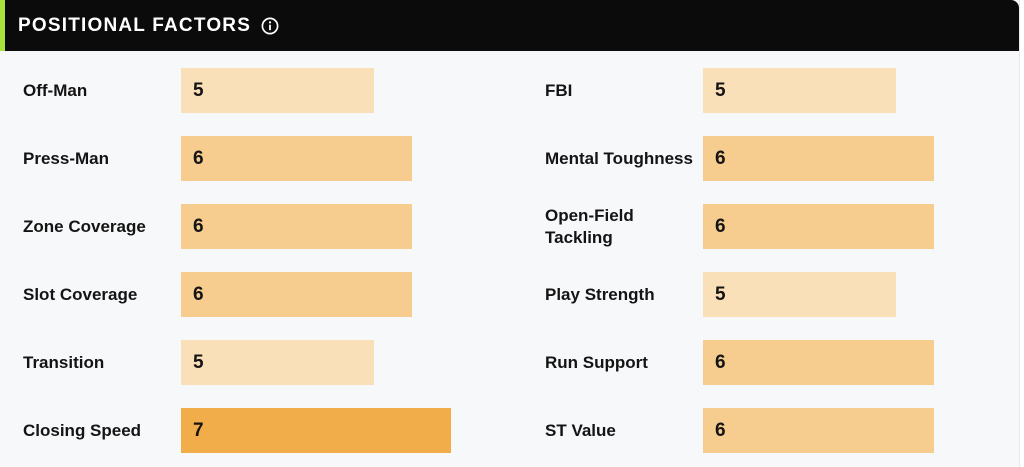 The height and width of the screenshot is (467, 1024). What do you see at coordinates (619, 158) in the screenshot?
I see `factor-label: Mental Toughness` at bounding box center [619, 158].